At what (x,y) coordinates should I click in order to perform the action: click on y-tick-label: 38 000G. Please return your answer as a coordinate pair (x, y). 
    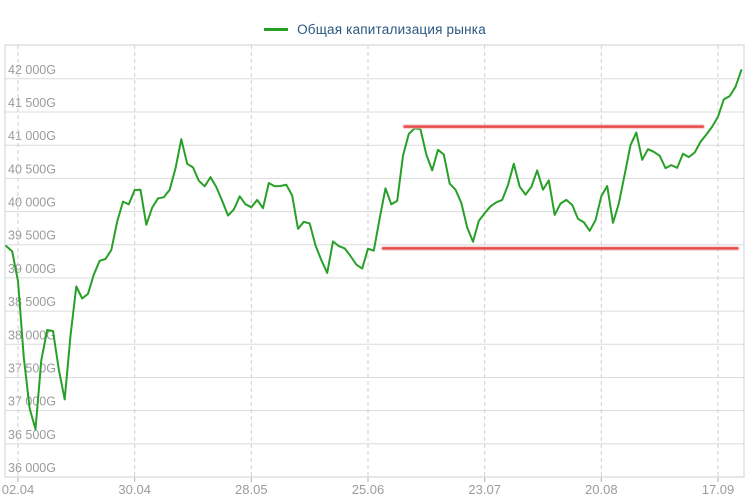
    Looking at the image, I should click on (32, 335).